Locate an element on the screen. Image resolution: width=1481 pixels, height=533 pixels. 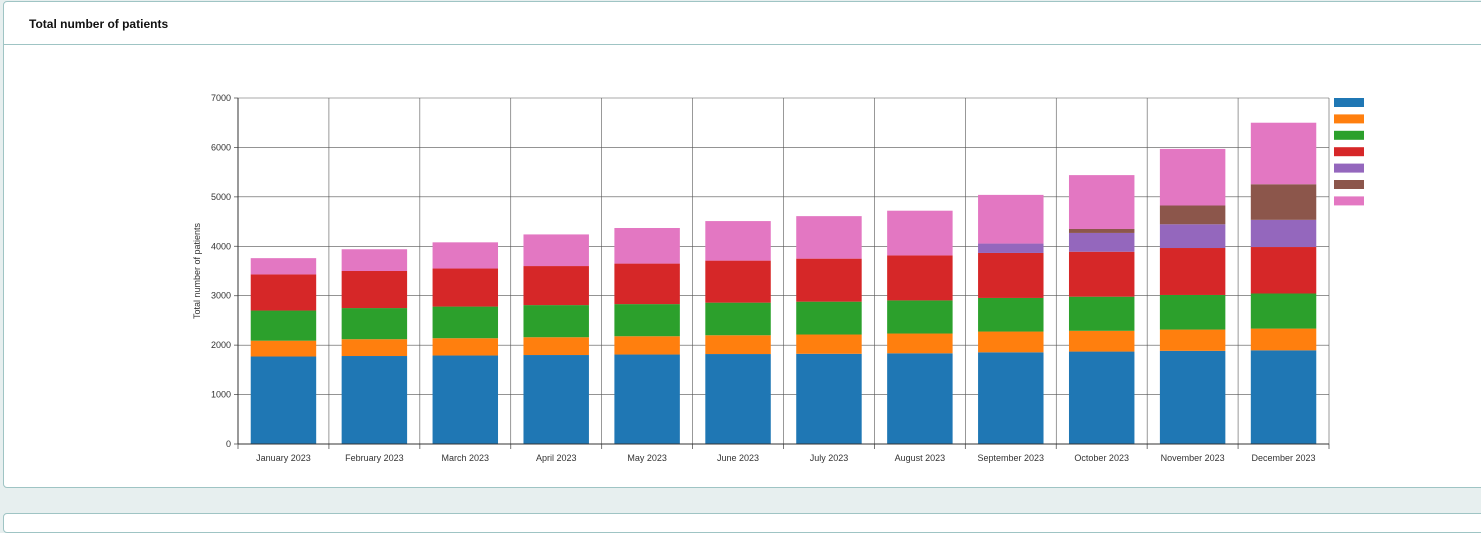
y-tick-label: 4000 is located at coordinates (221, 246).